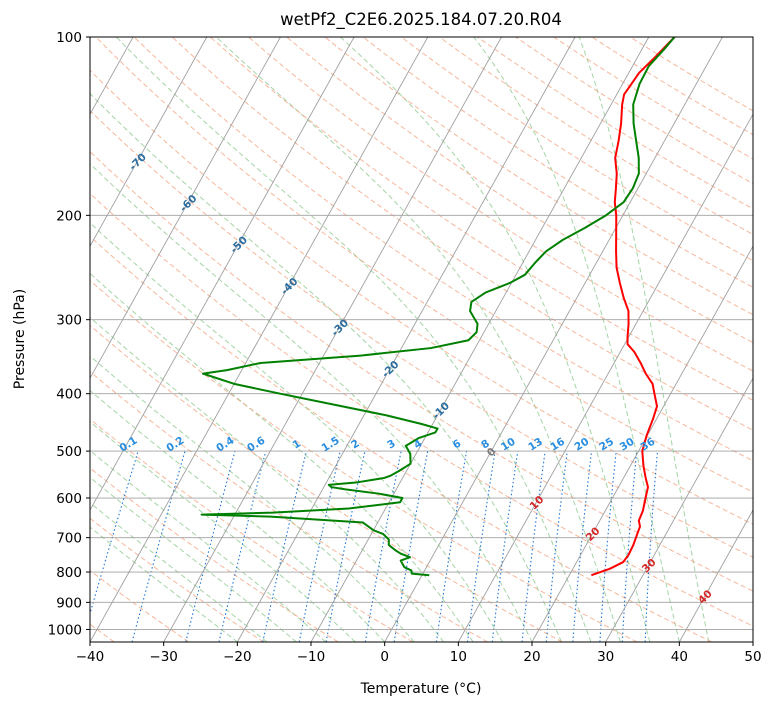  I want to click on y-tick-label: 900, so click(69, 603).